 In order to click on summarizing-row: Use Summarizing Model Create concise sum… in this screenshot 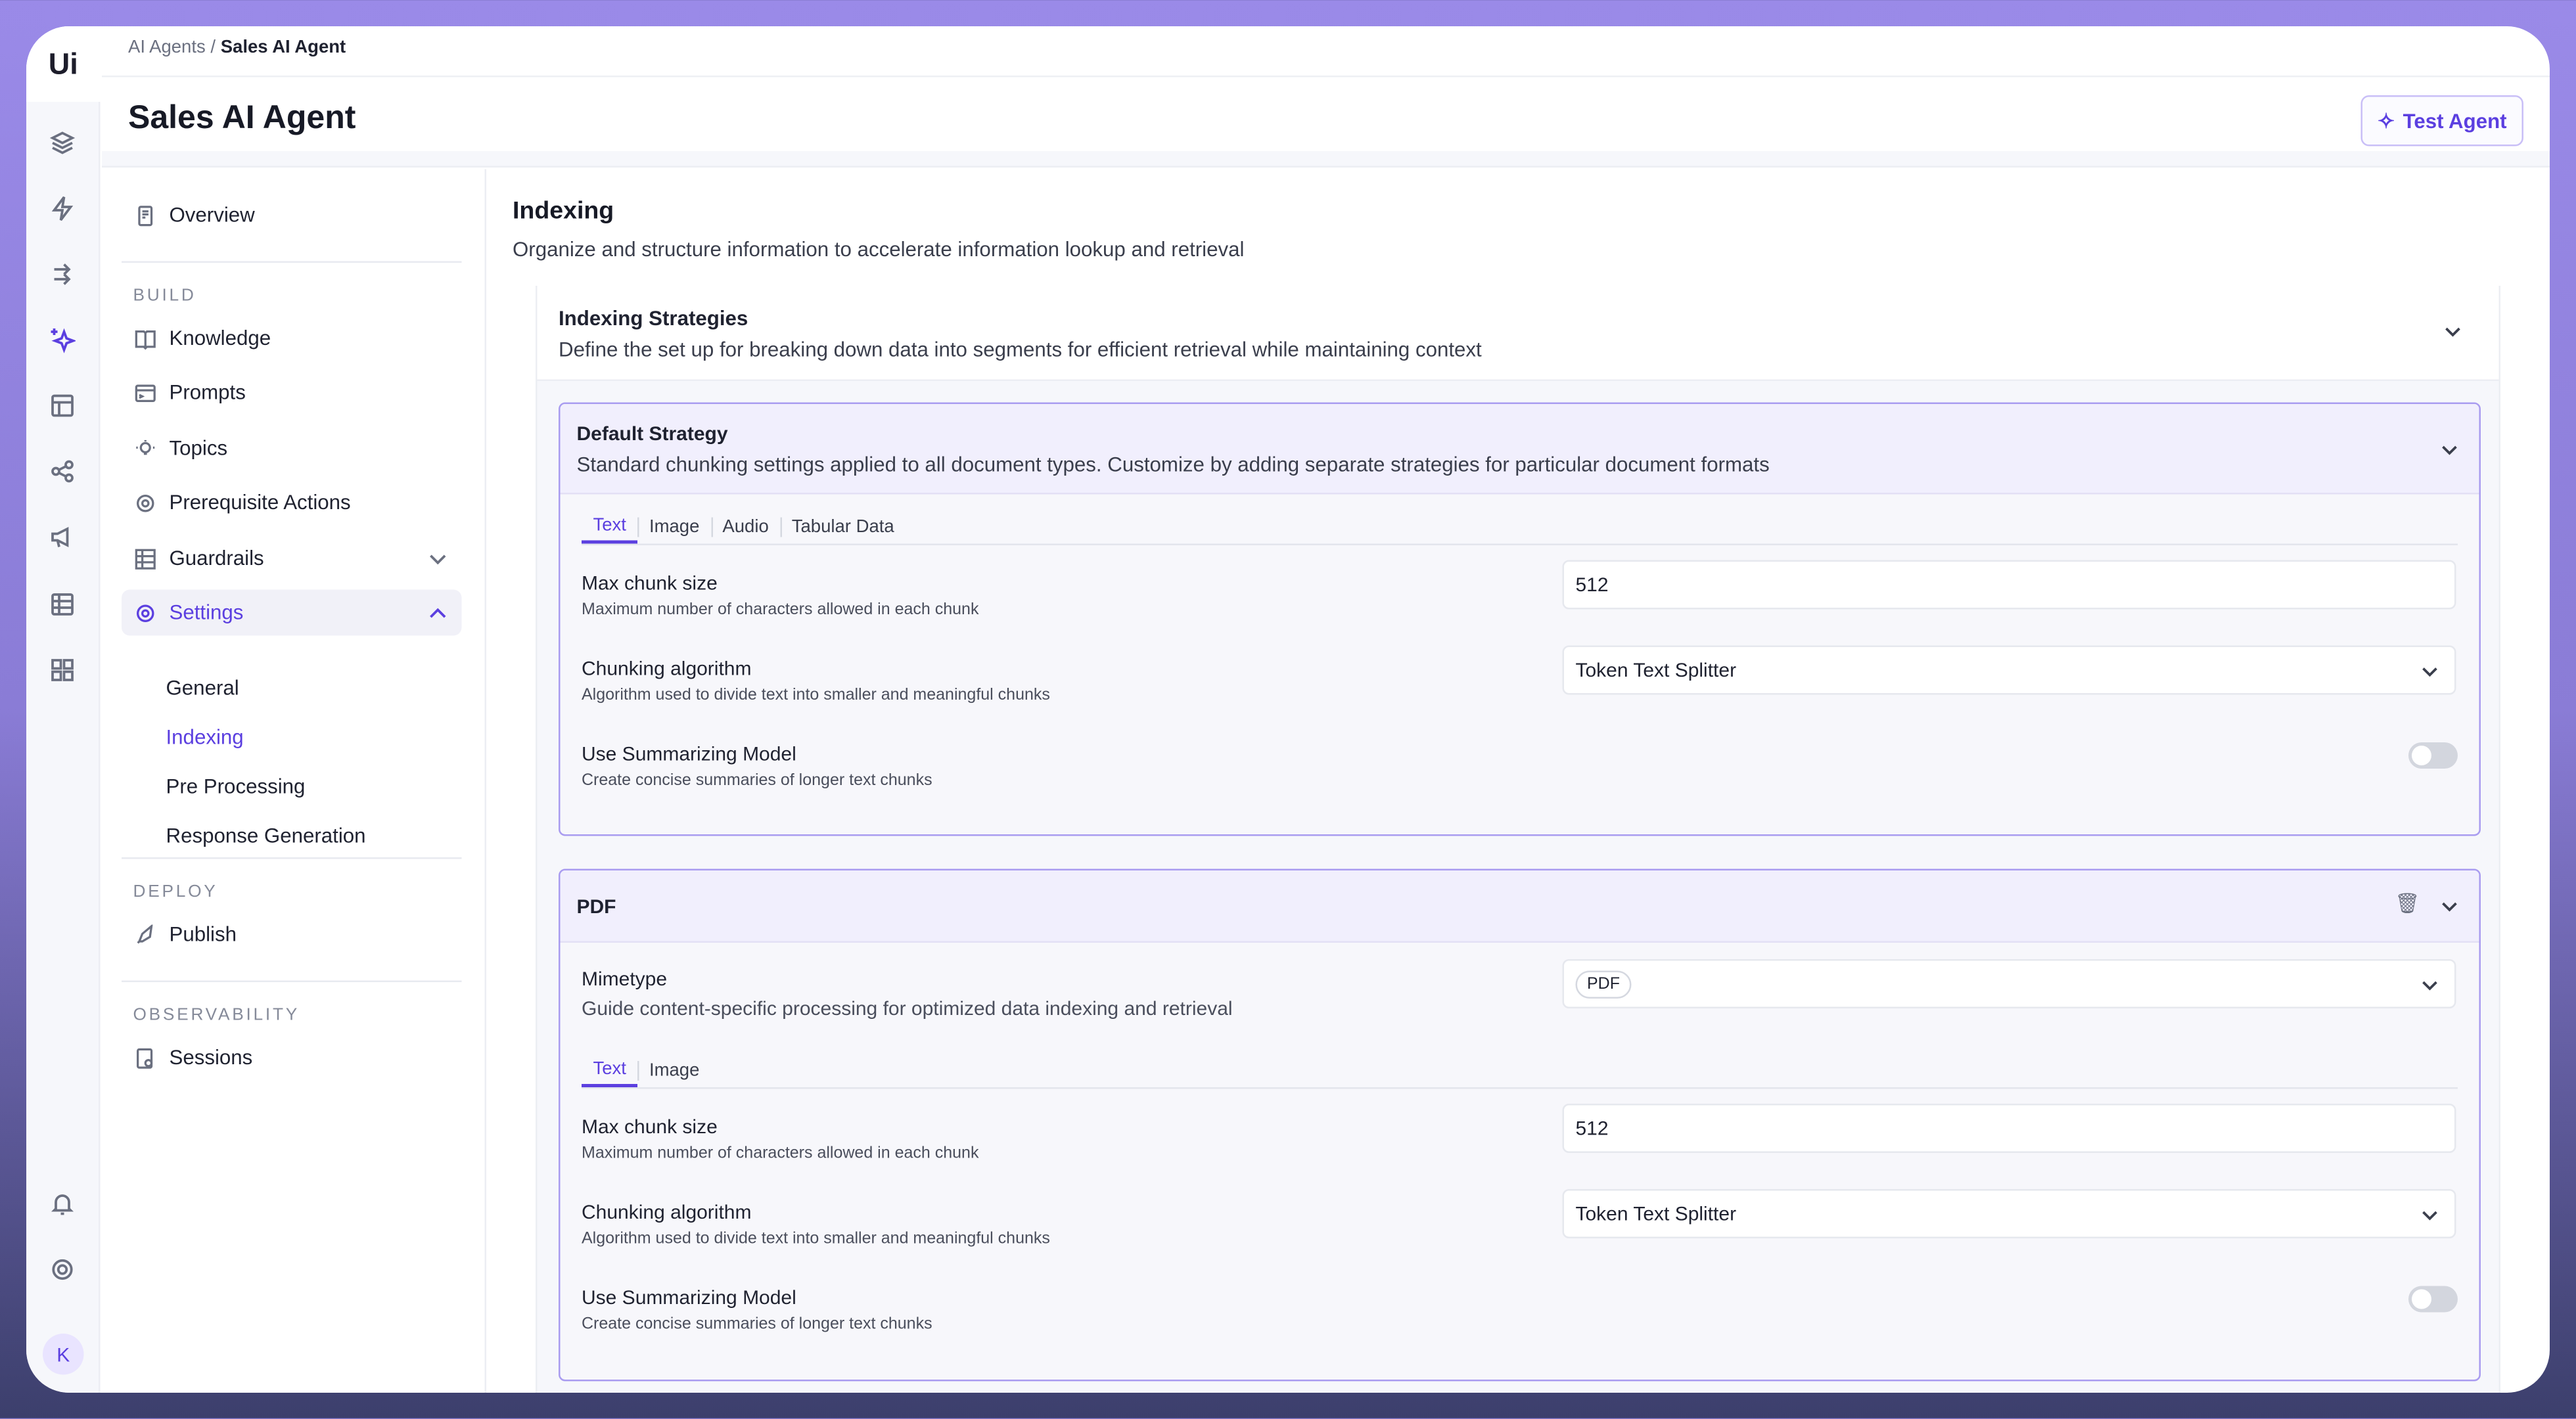, I will do `click(1520, 1319)`.